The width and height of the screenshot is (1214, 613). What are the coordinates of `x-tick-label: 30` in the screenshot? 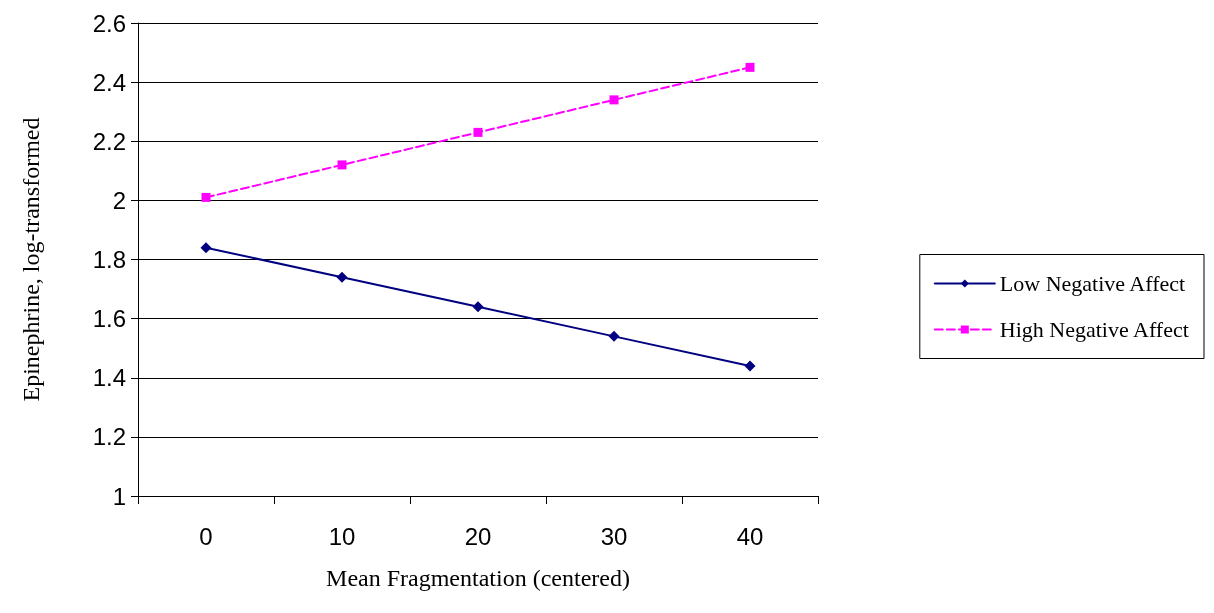 It's located at (614, 536).